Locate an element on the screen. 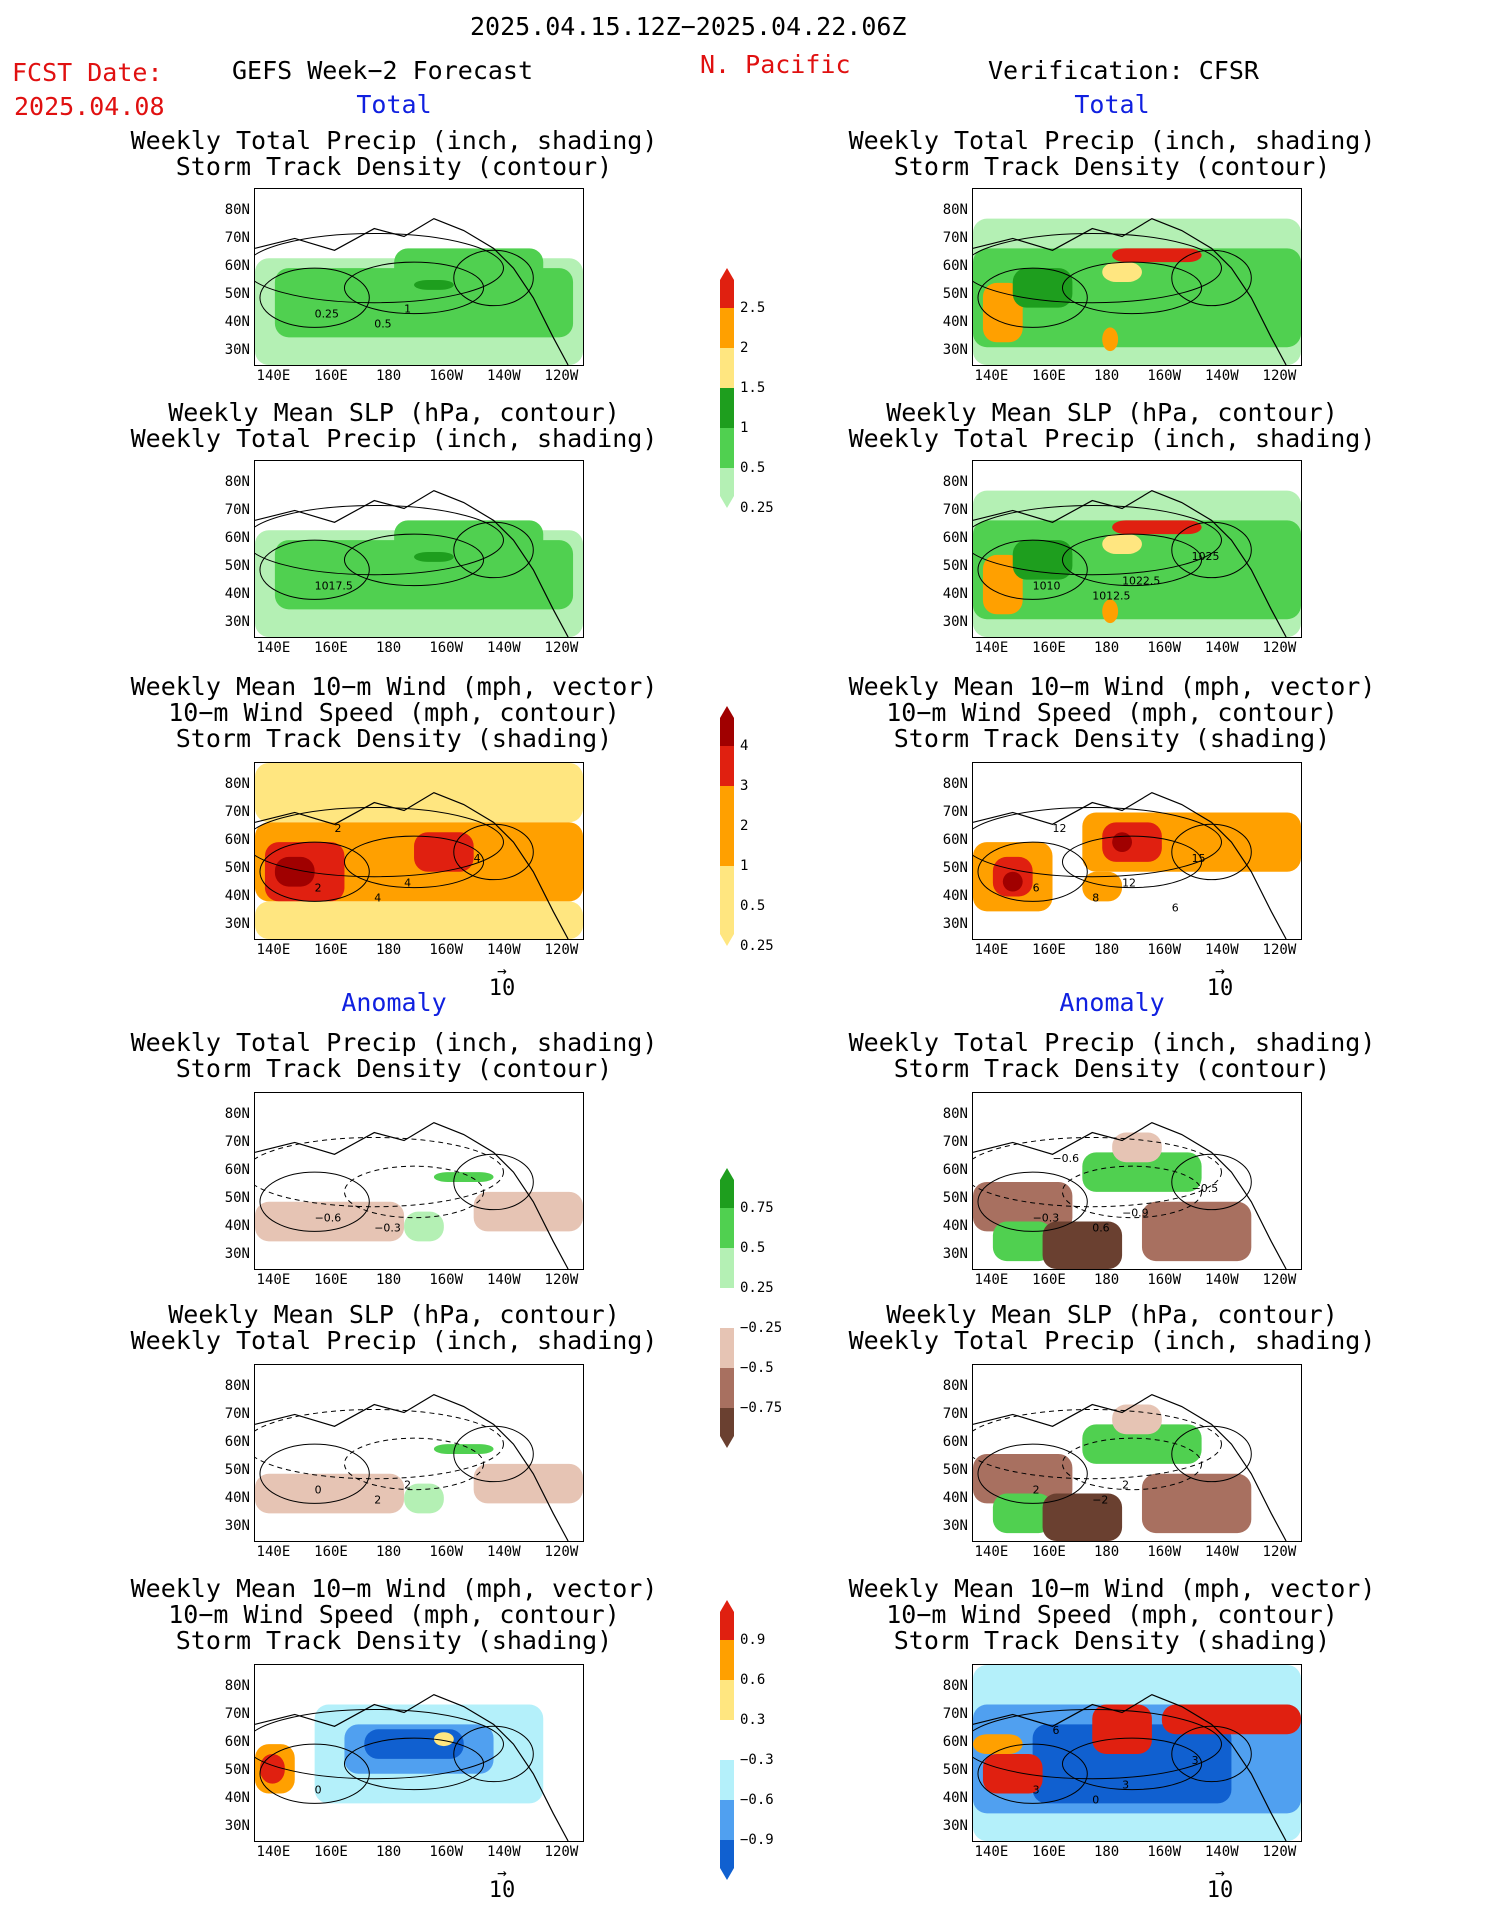  colorbar-label: −0.6 is located at coordinates (757, 1800).